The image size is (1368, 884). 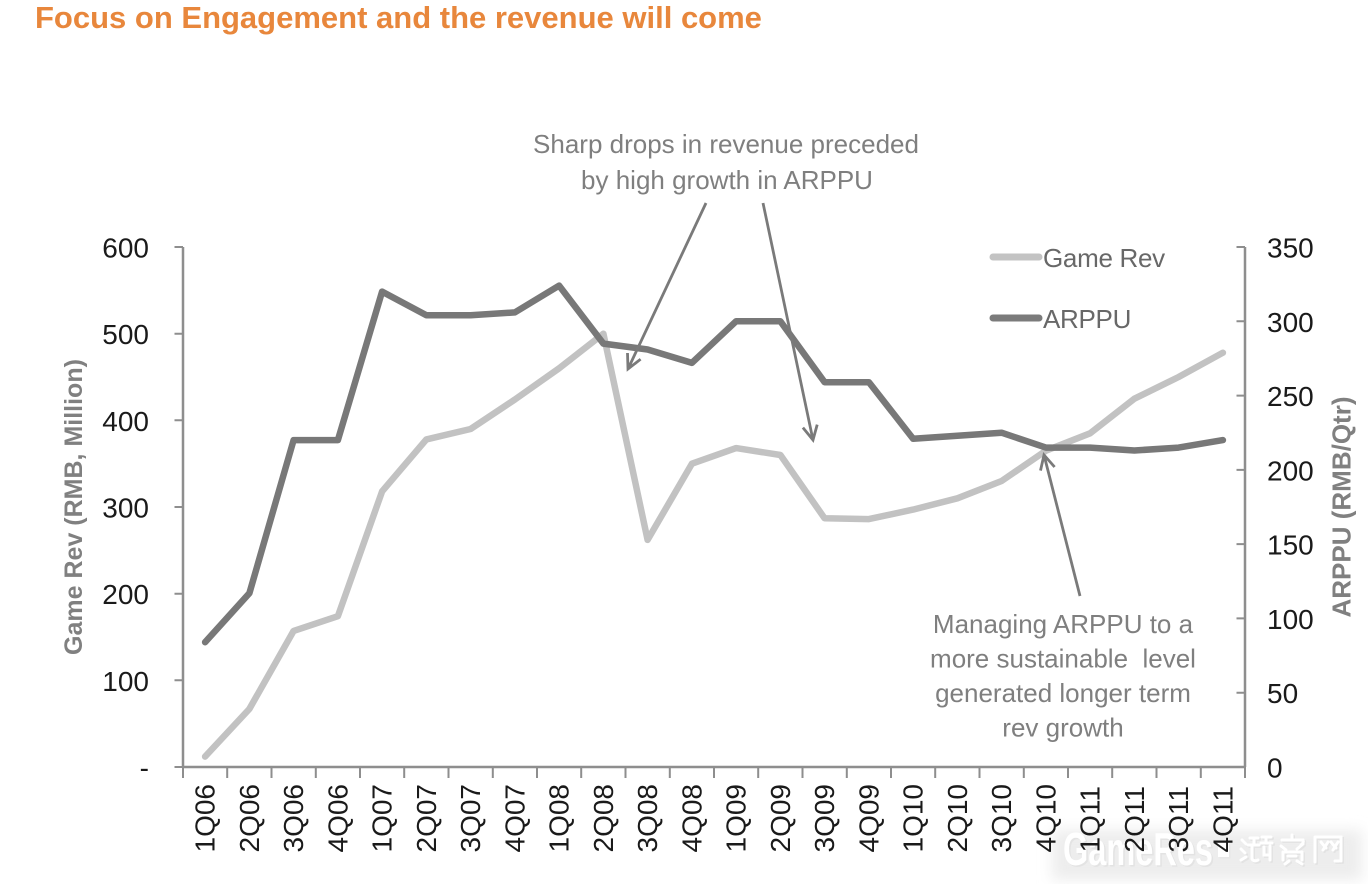 What do you see at coordinates (1275, 768) in the screenshot?
I see `svg-text: 0` at bounding box center [1275, 768].